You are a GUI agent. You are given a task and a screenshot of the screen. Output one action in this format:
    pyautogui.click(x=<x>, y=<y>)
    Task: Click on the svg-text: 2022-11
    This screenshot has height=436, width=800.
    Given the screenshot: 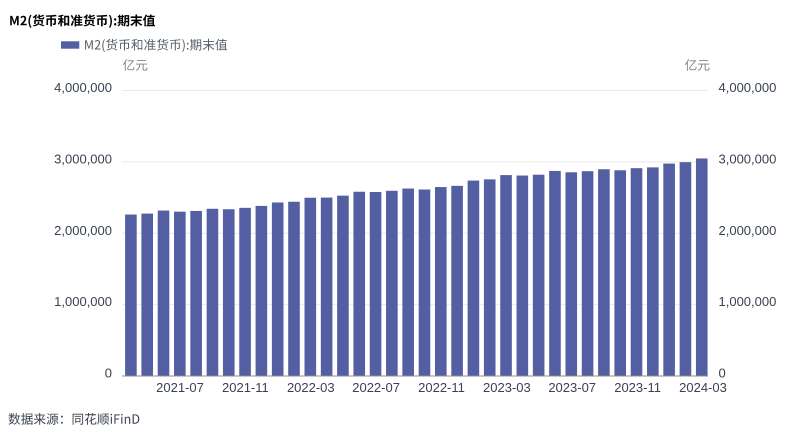 What is the action you would take?
    pyautogui.click(x=441, y=387)
    